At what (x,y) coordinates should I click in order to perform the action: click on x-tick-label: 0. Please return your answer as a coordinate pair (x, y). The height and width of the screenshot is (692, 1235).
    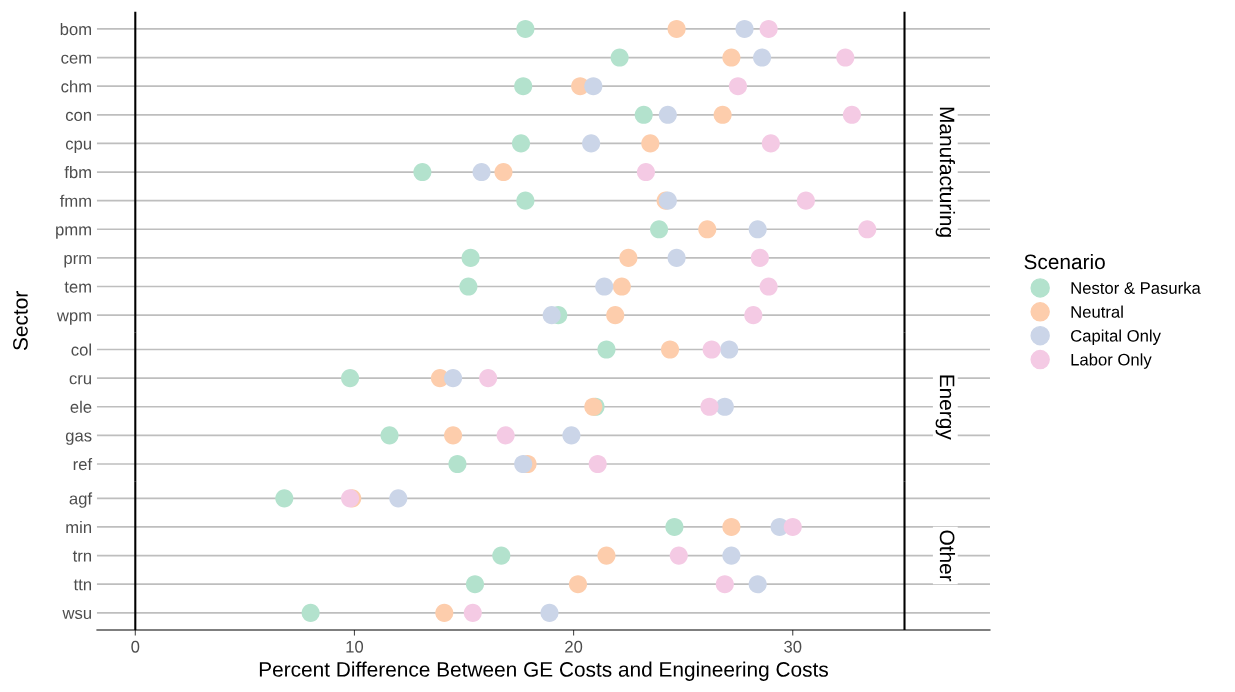
    Looking at the image, I should click on (135, 646).